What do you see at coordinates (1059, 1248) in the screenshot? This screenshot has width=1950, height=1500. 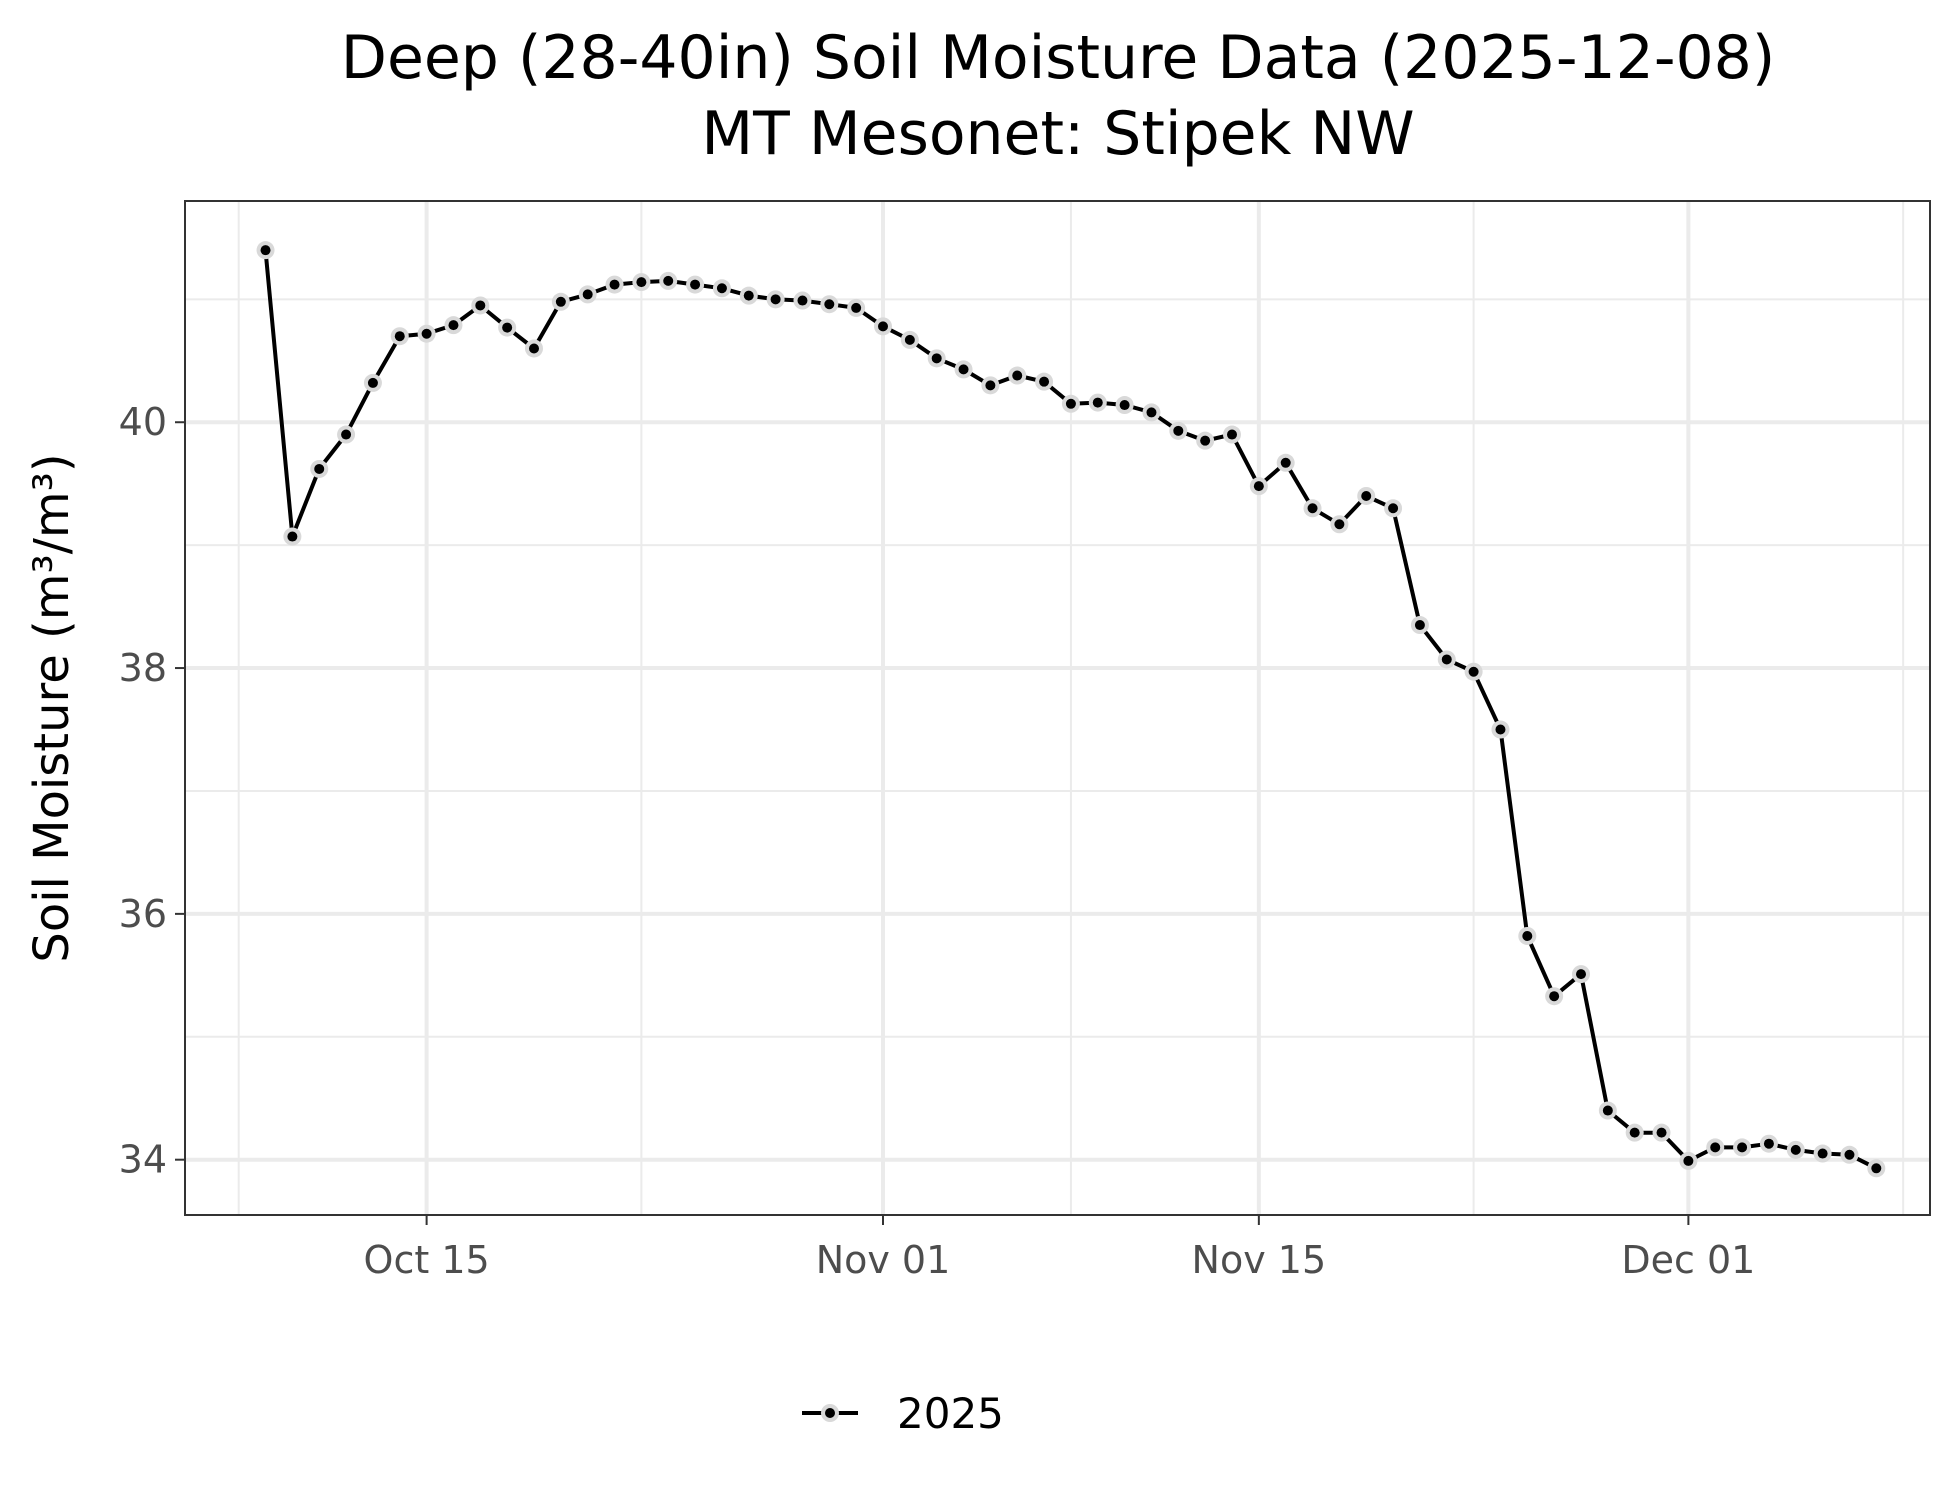 I see `x-axis: Oct 15 Nov 01 Nov 15 Dec 01` at bounding box center [1059, 1248].